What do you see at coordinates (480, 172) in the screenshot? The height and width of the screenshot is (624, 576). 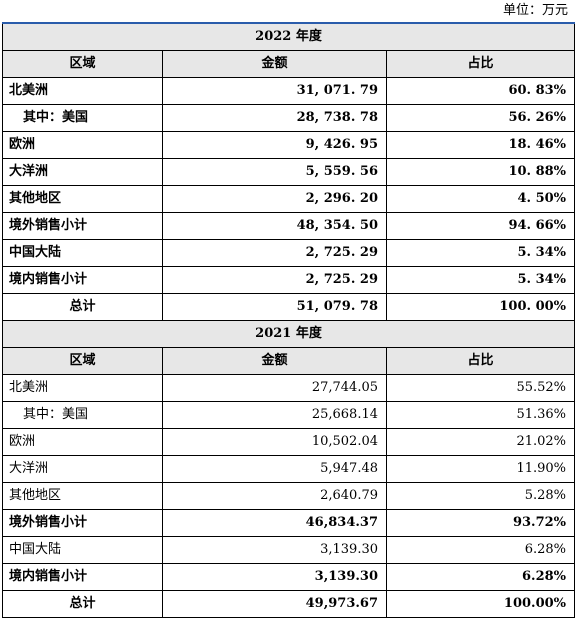 I see `share-cell: 10. 88%` at bounding box center [480, 172].